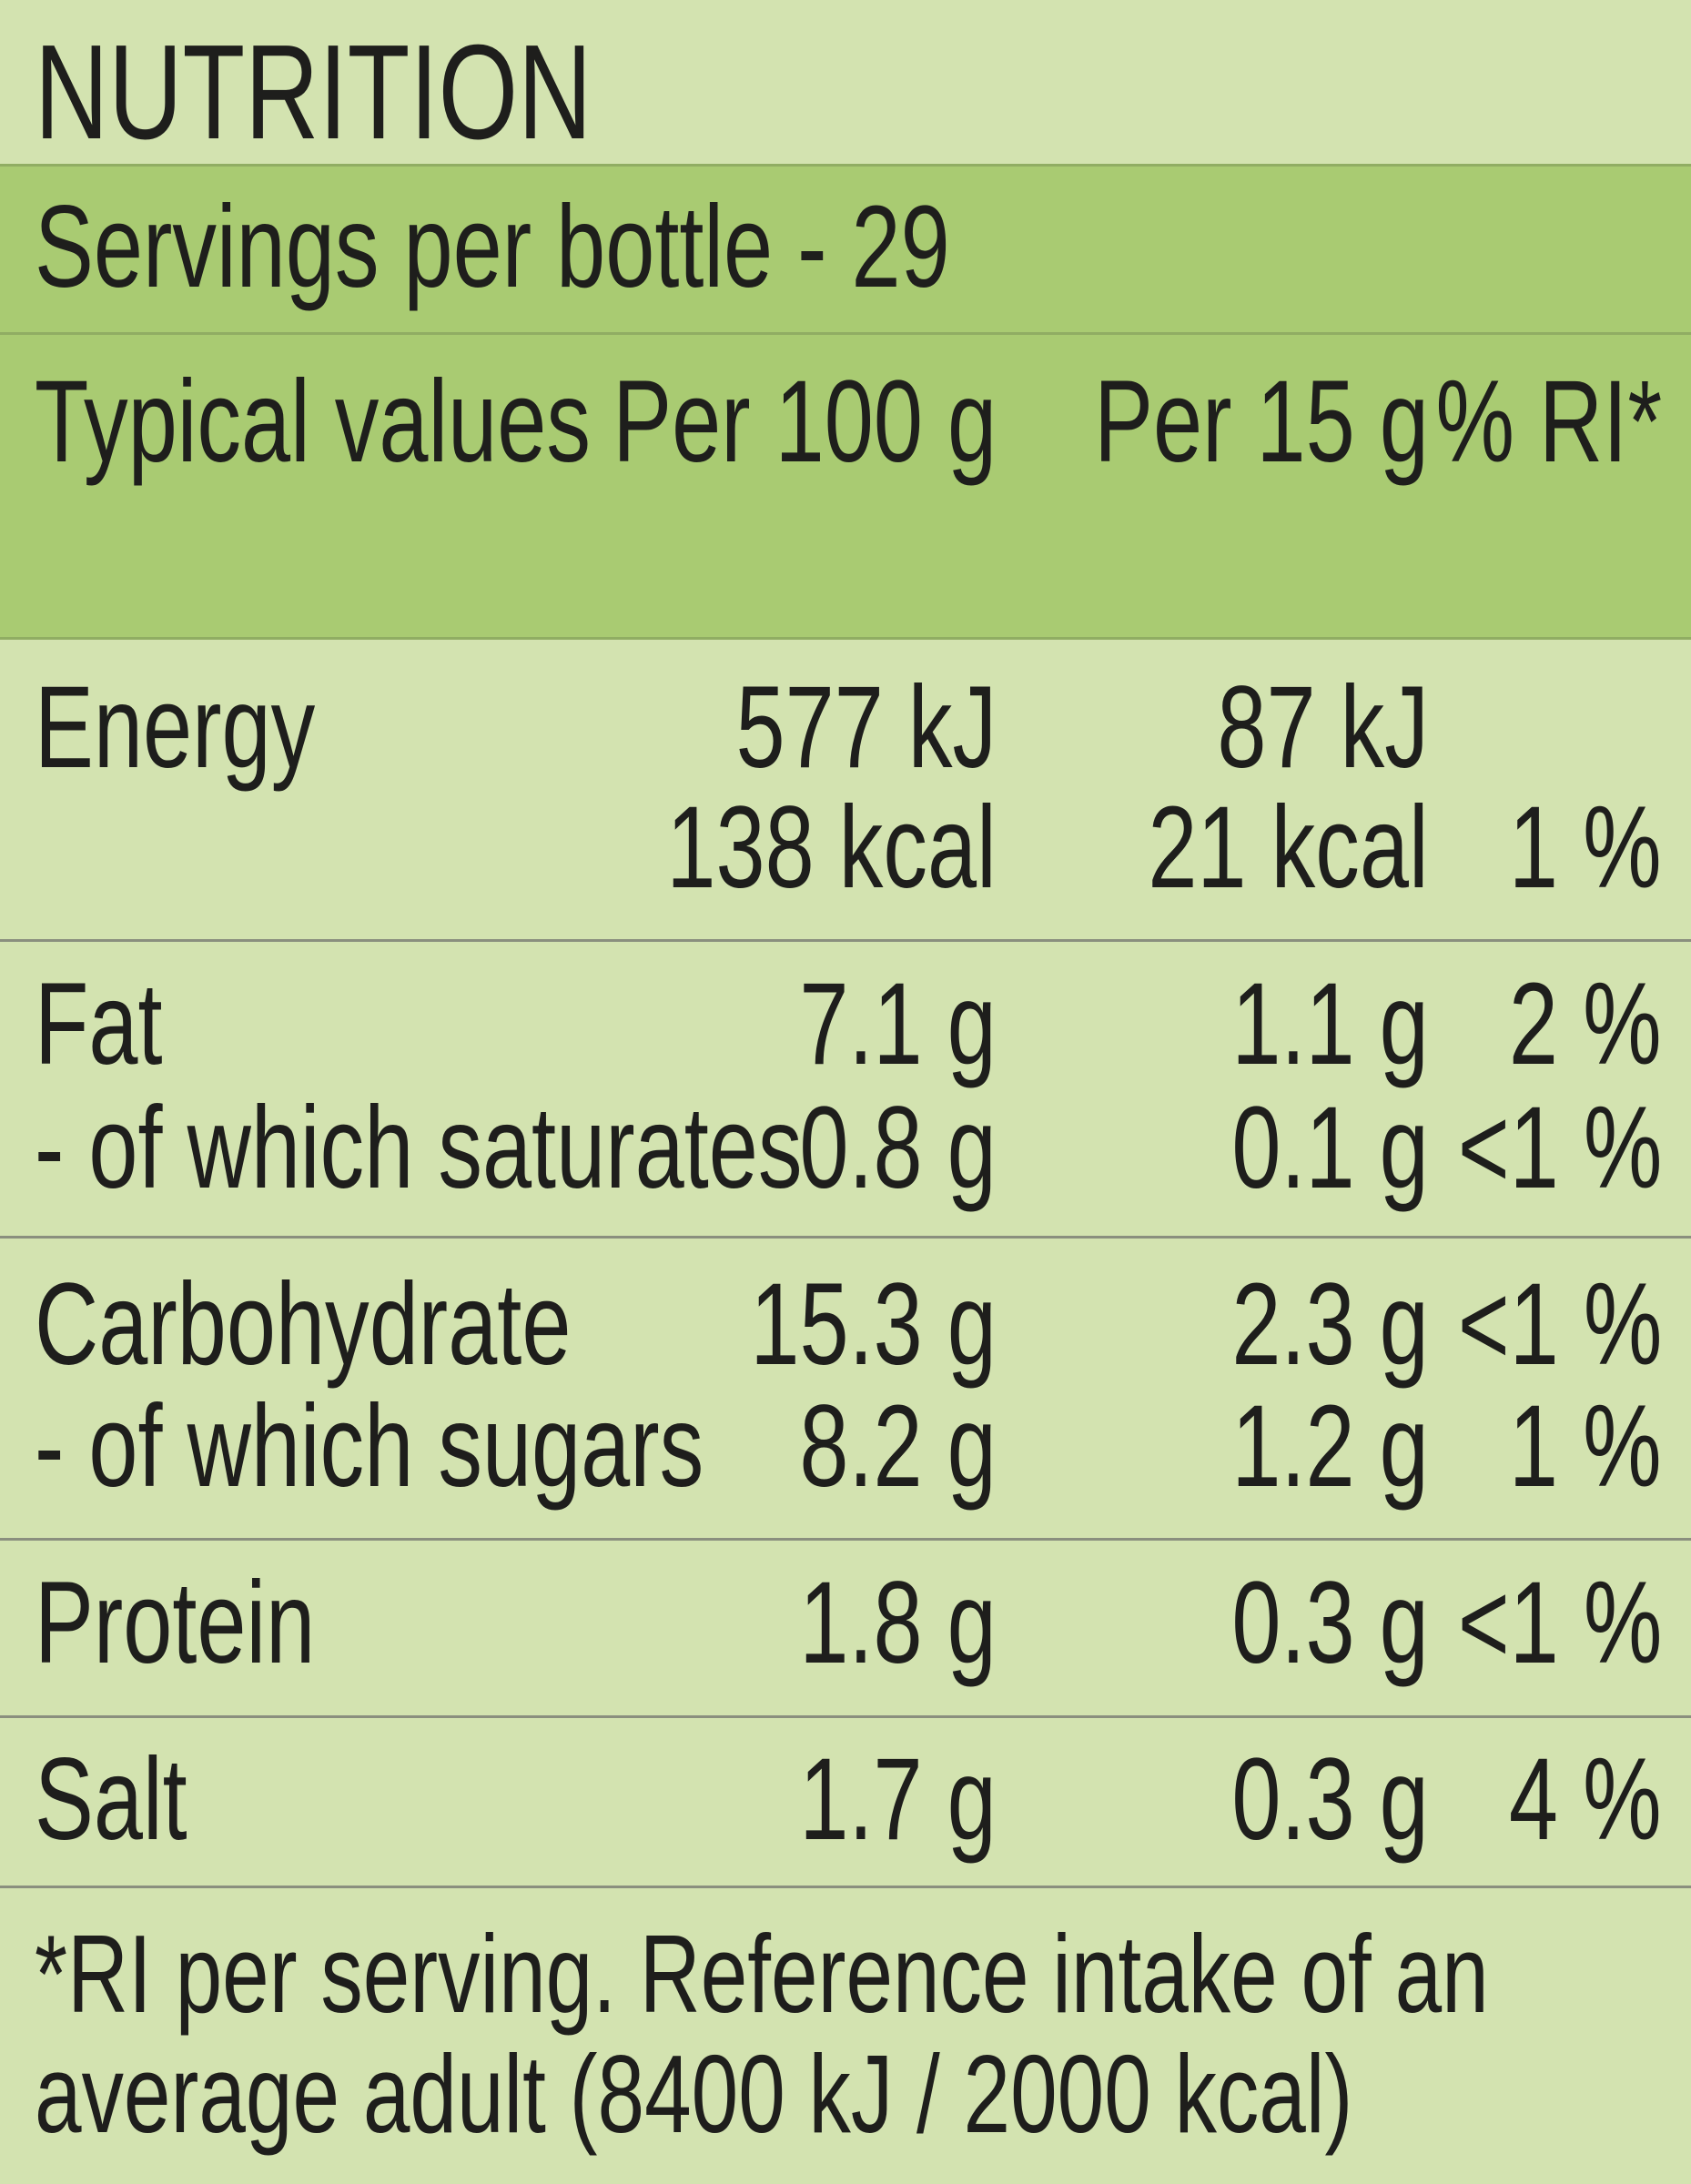  I want to click on row-label-protein: Protein, so click(175, 1623).